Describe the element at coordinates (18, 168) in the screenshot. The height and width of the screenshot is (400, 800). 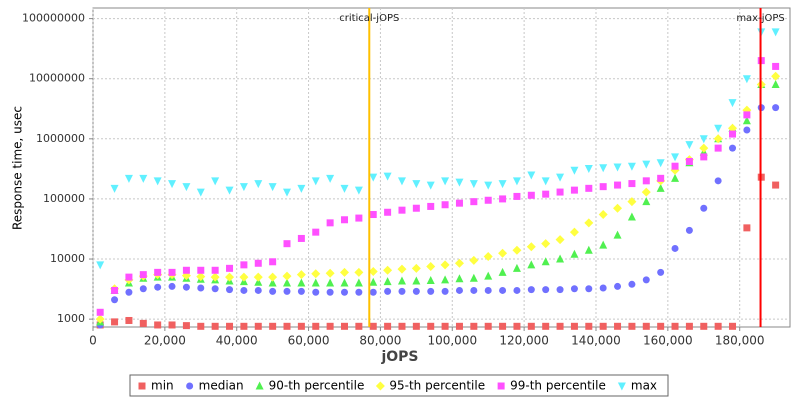
I see `y-axis-label: Response time, usec` at that location.